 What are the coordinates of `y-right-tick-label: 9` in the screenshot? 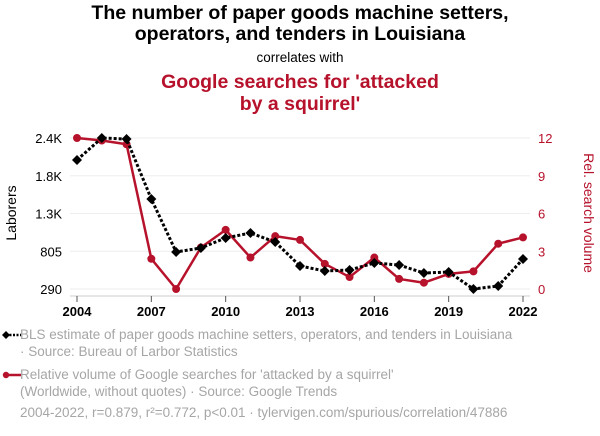 It's located at (541, 176).